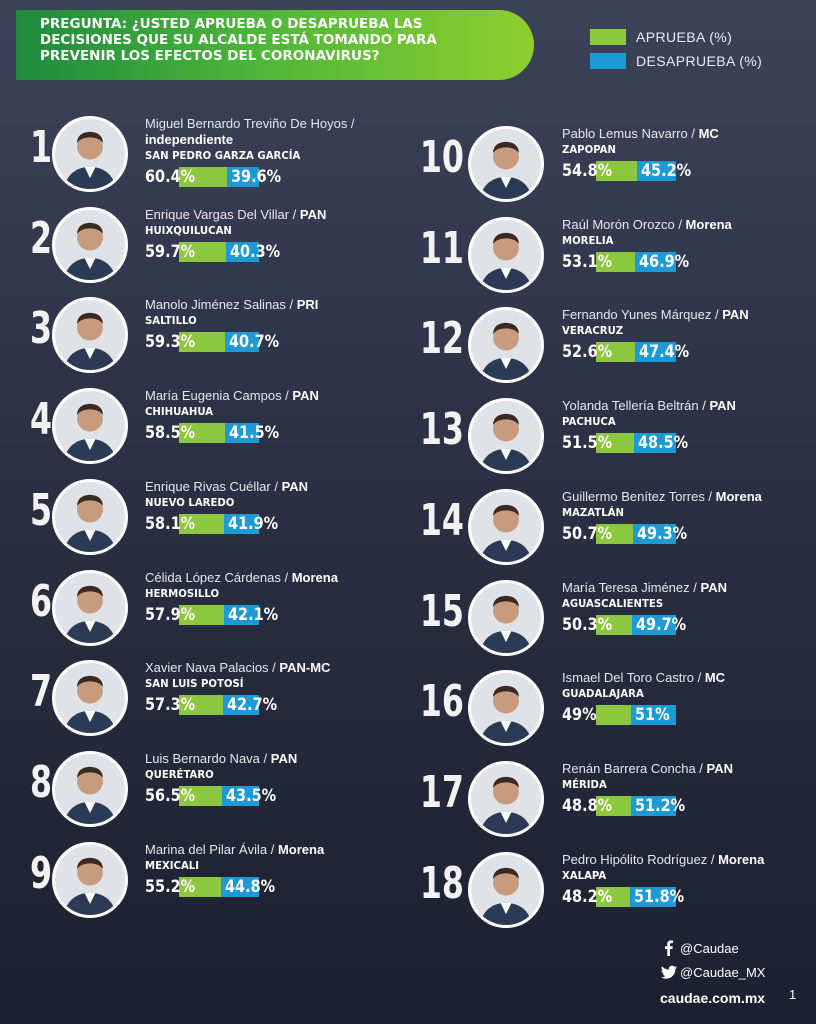  Describe the element at coordinates (170, 433) in the screenshot. I see `approve-value: 58.5%` at that location.